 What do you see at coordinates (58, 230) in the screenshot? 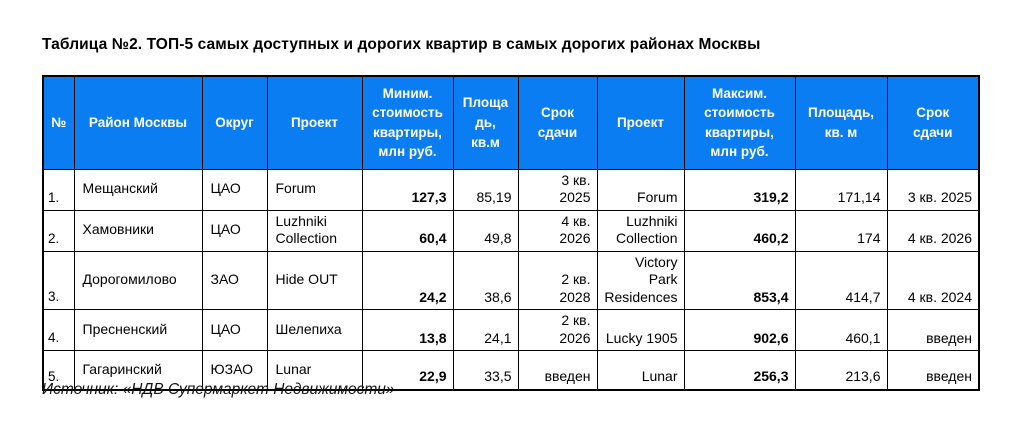
I see `cell-index: 2.` at bounding box center [58, 230].